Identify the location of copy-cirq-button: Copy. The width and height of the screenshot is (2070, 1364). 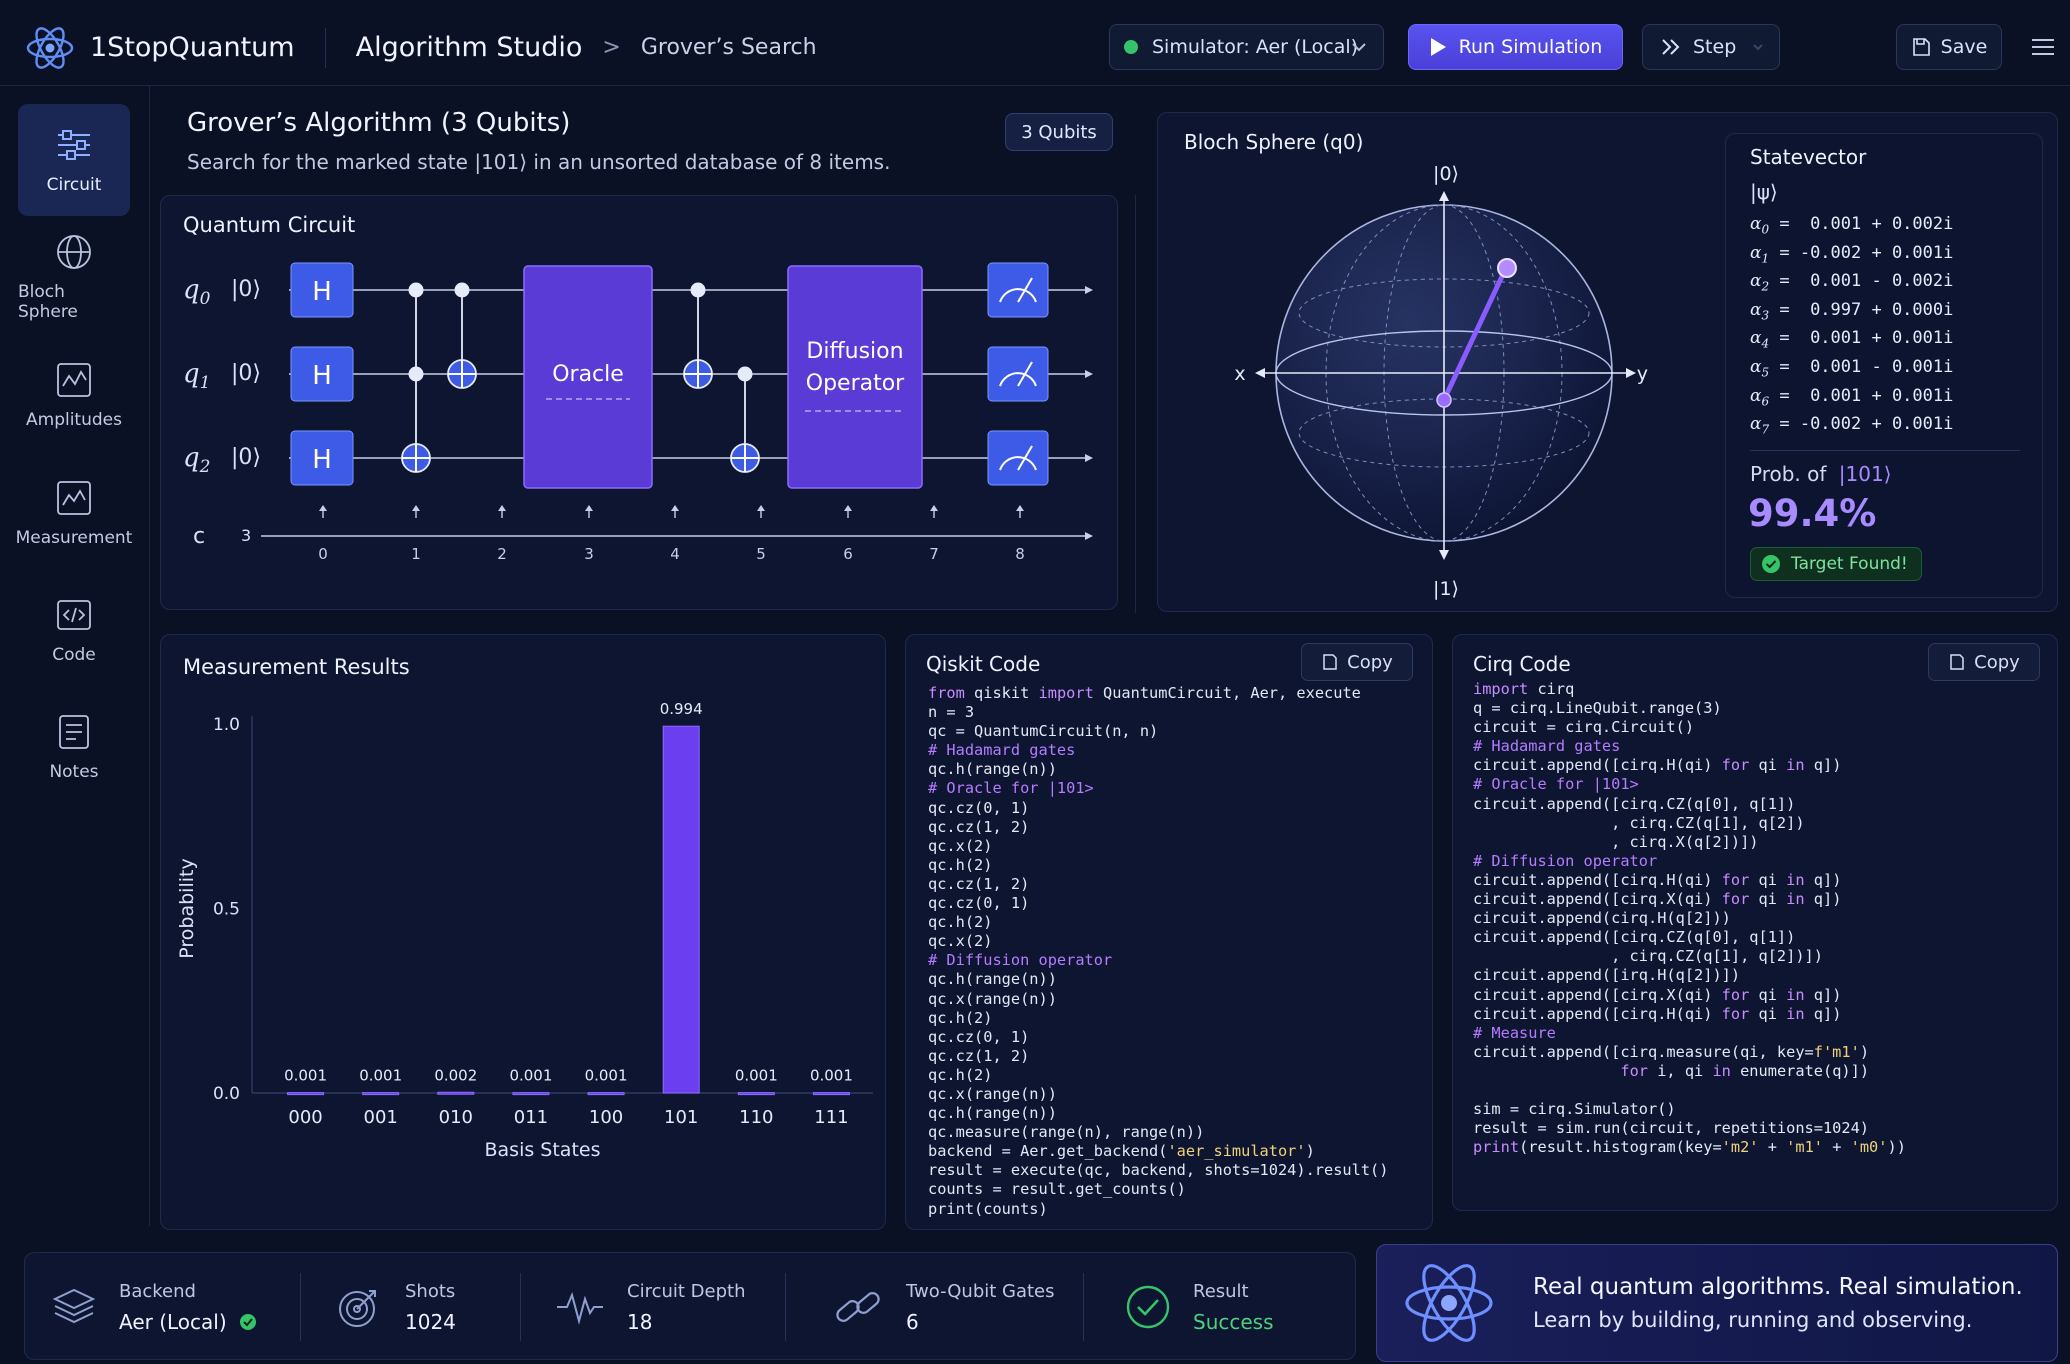
(1984, 662).